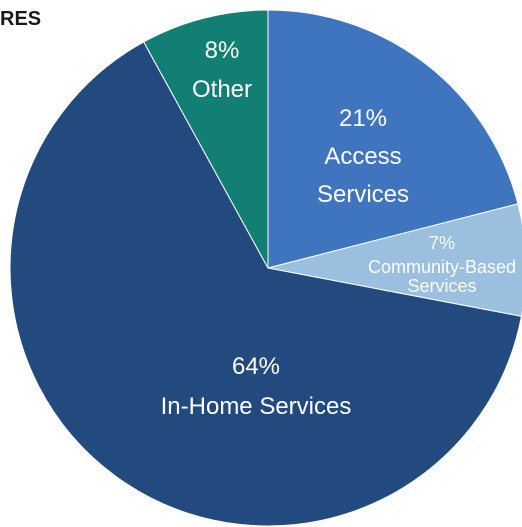  I want to click on slice-category-label: Community-Based, so click(442, 267).